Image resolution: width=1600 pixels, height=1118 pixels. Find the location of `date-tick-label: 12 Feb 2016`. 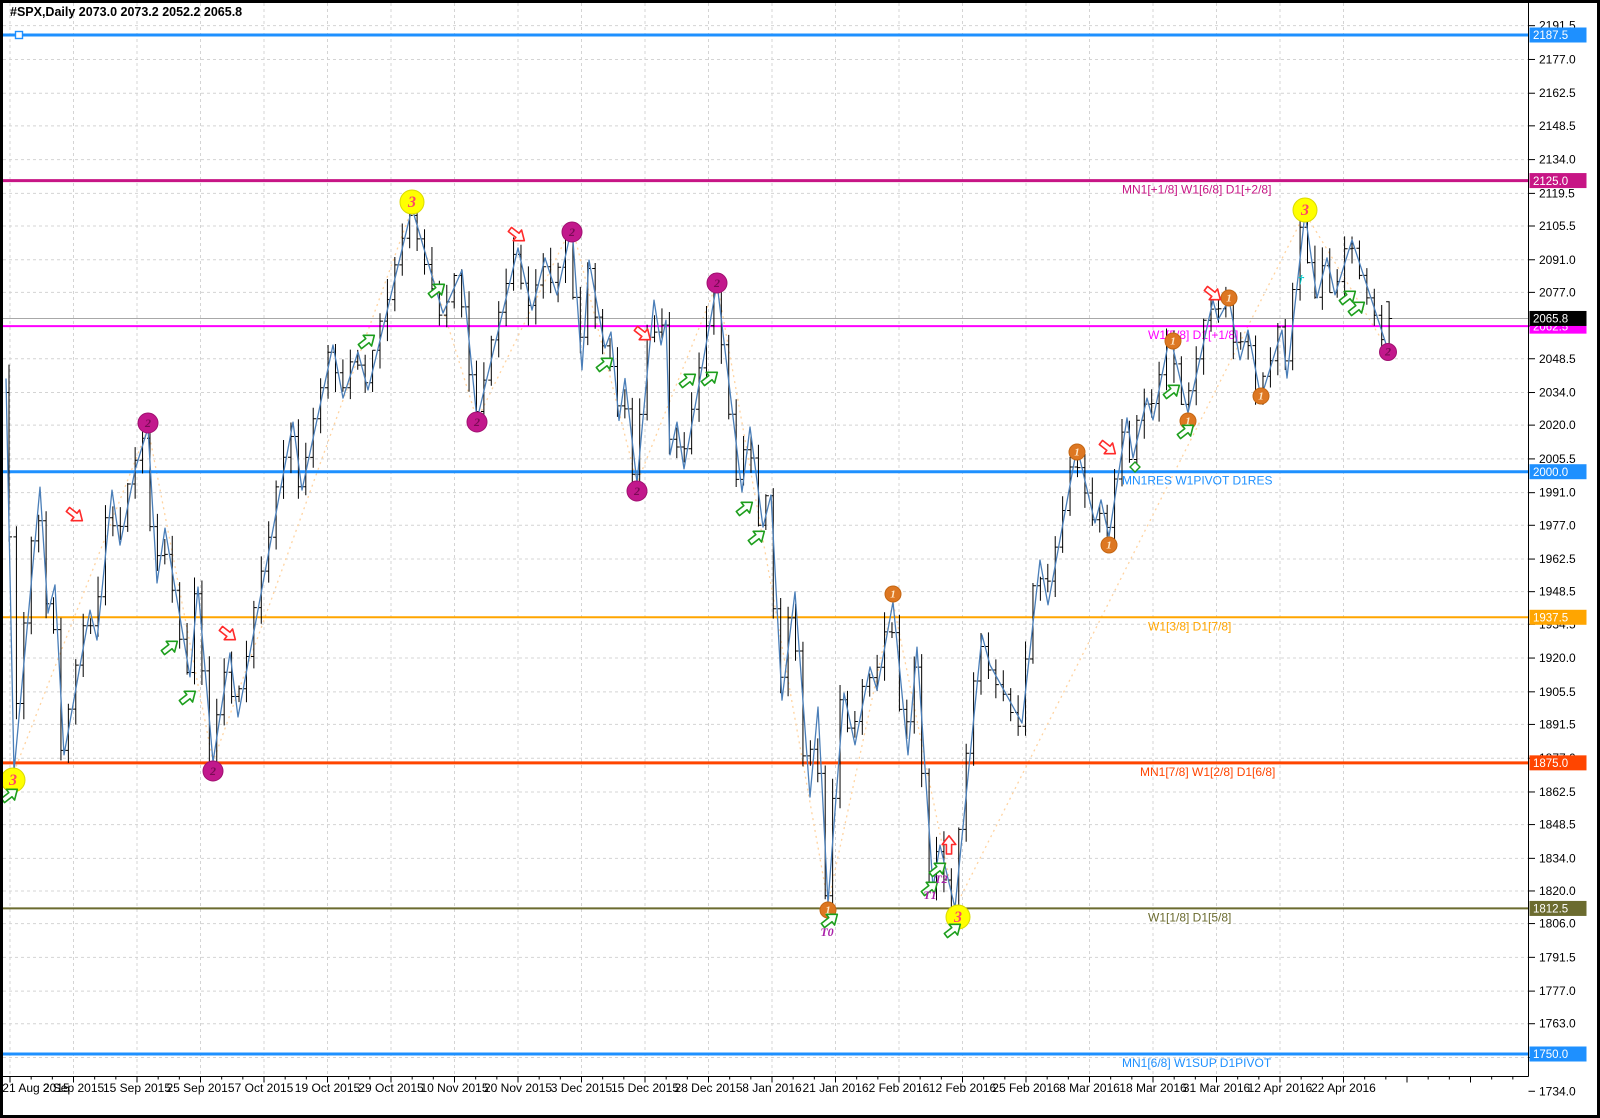

date-tick-label: 12 Feb 2016 is located at coordinates (963, 1088).